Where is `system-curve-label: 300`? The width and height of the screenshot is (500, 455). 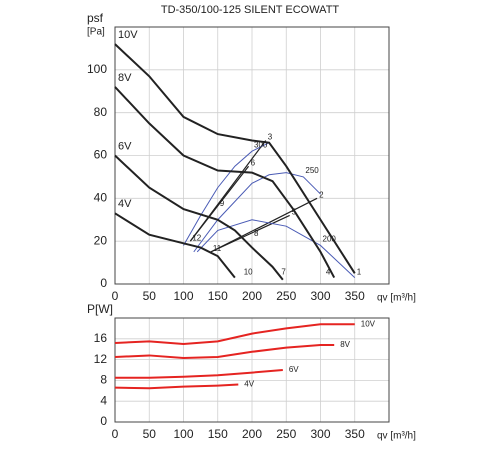 system-curve-label: 300 is located at coordinates (261, 144).